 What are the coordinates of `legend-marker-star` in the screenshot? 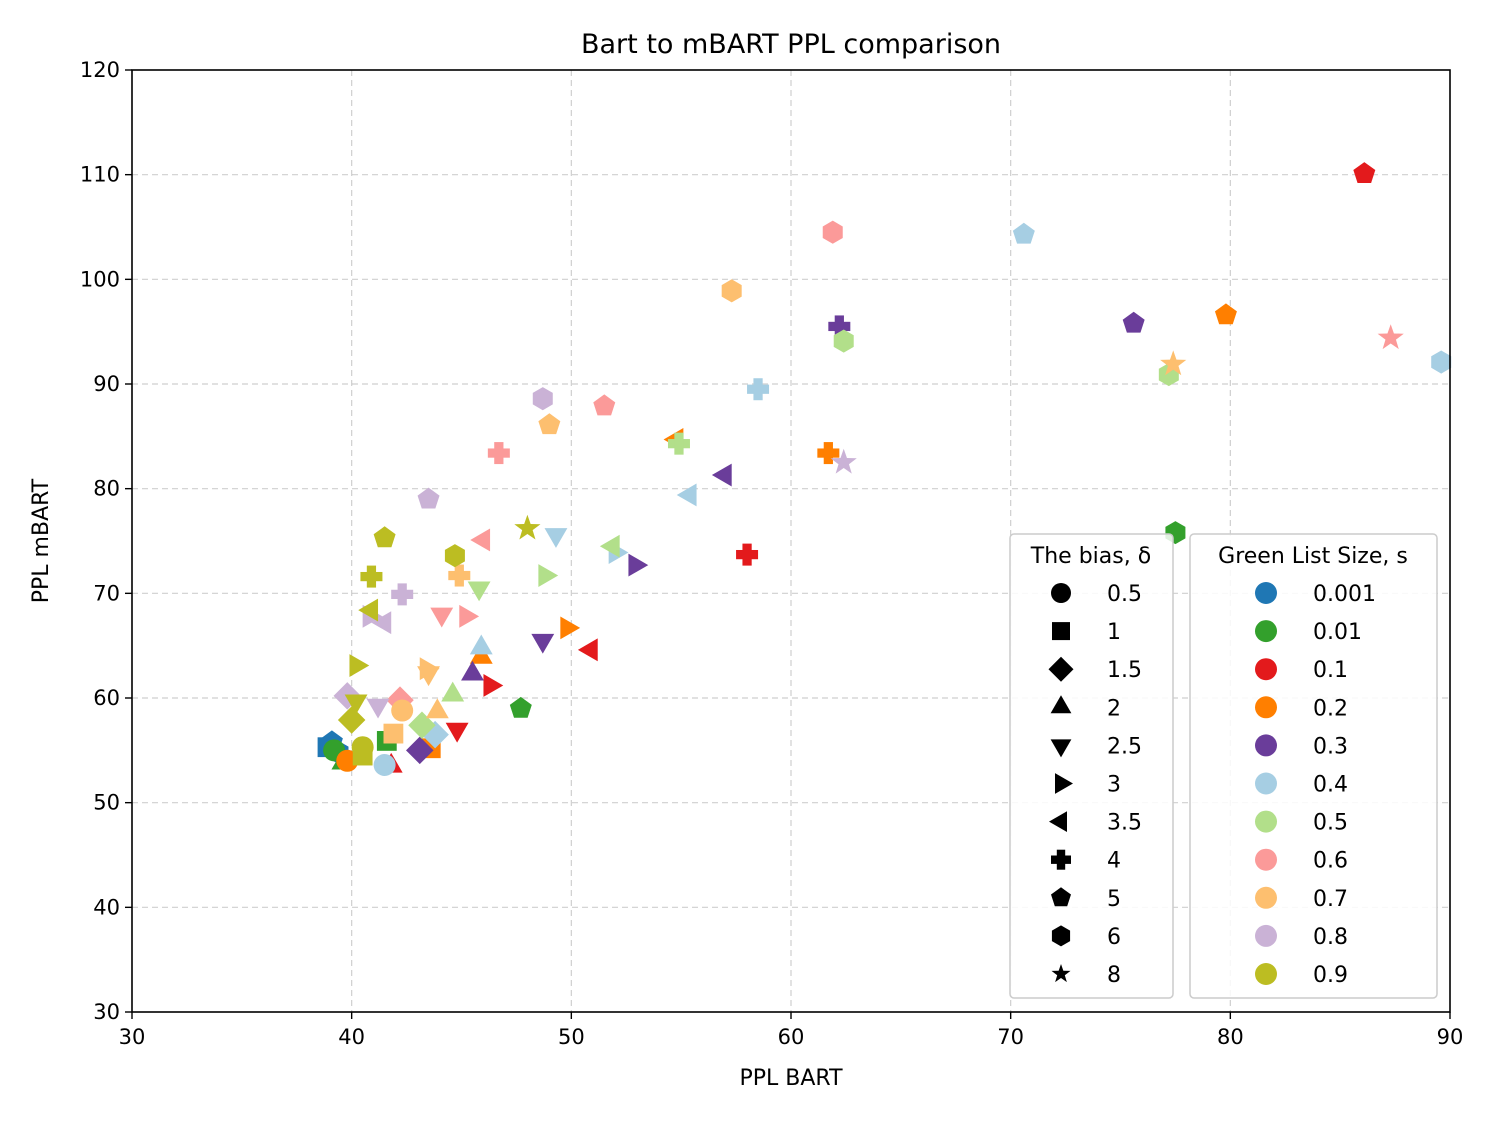 It's located at (1061, 973).